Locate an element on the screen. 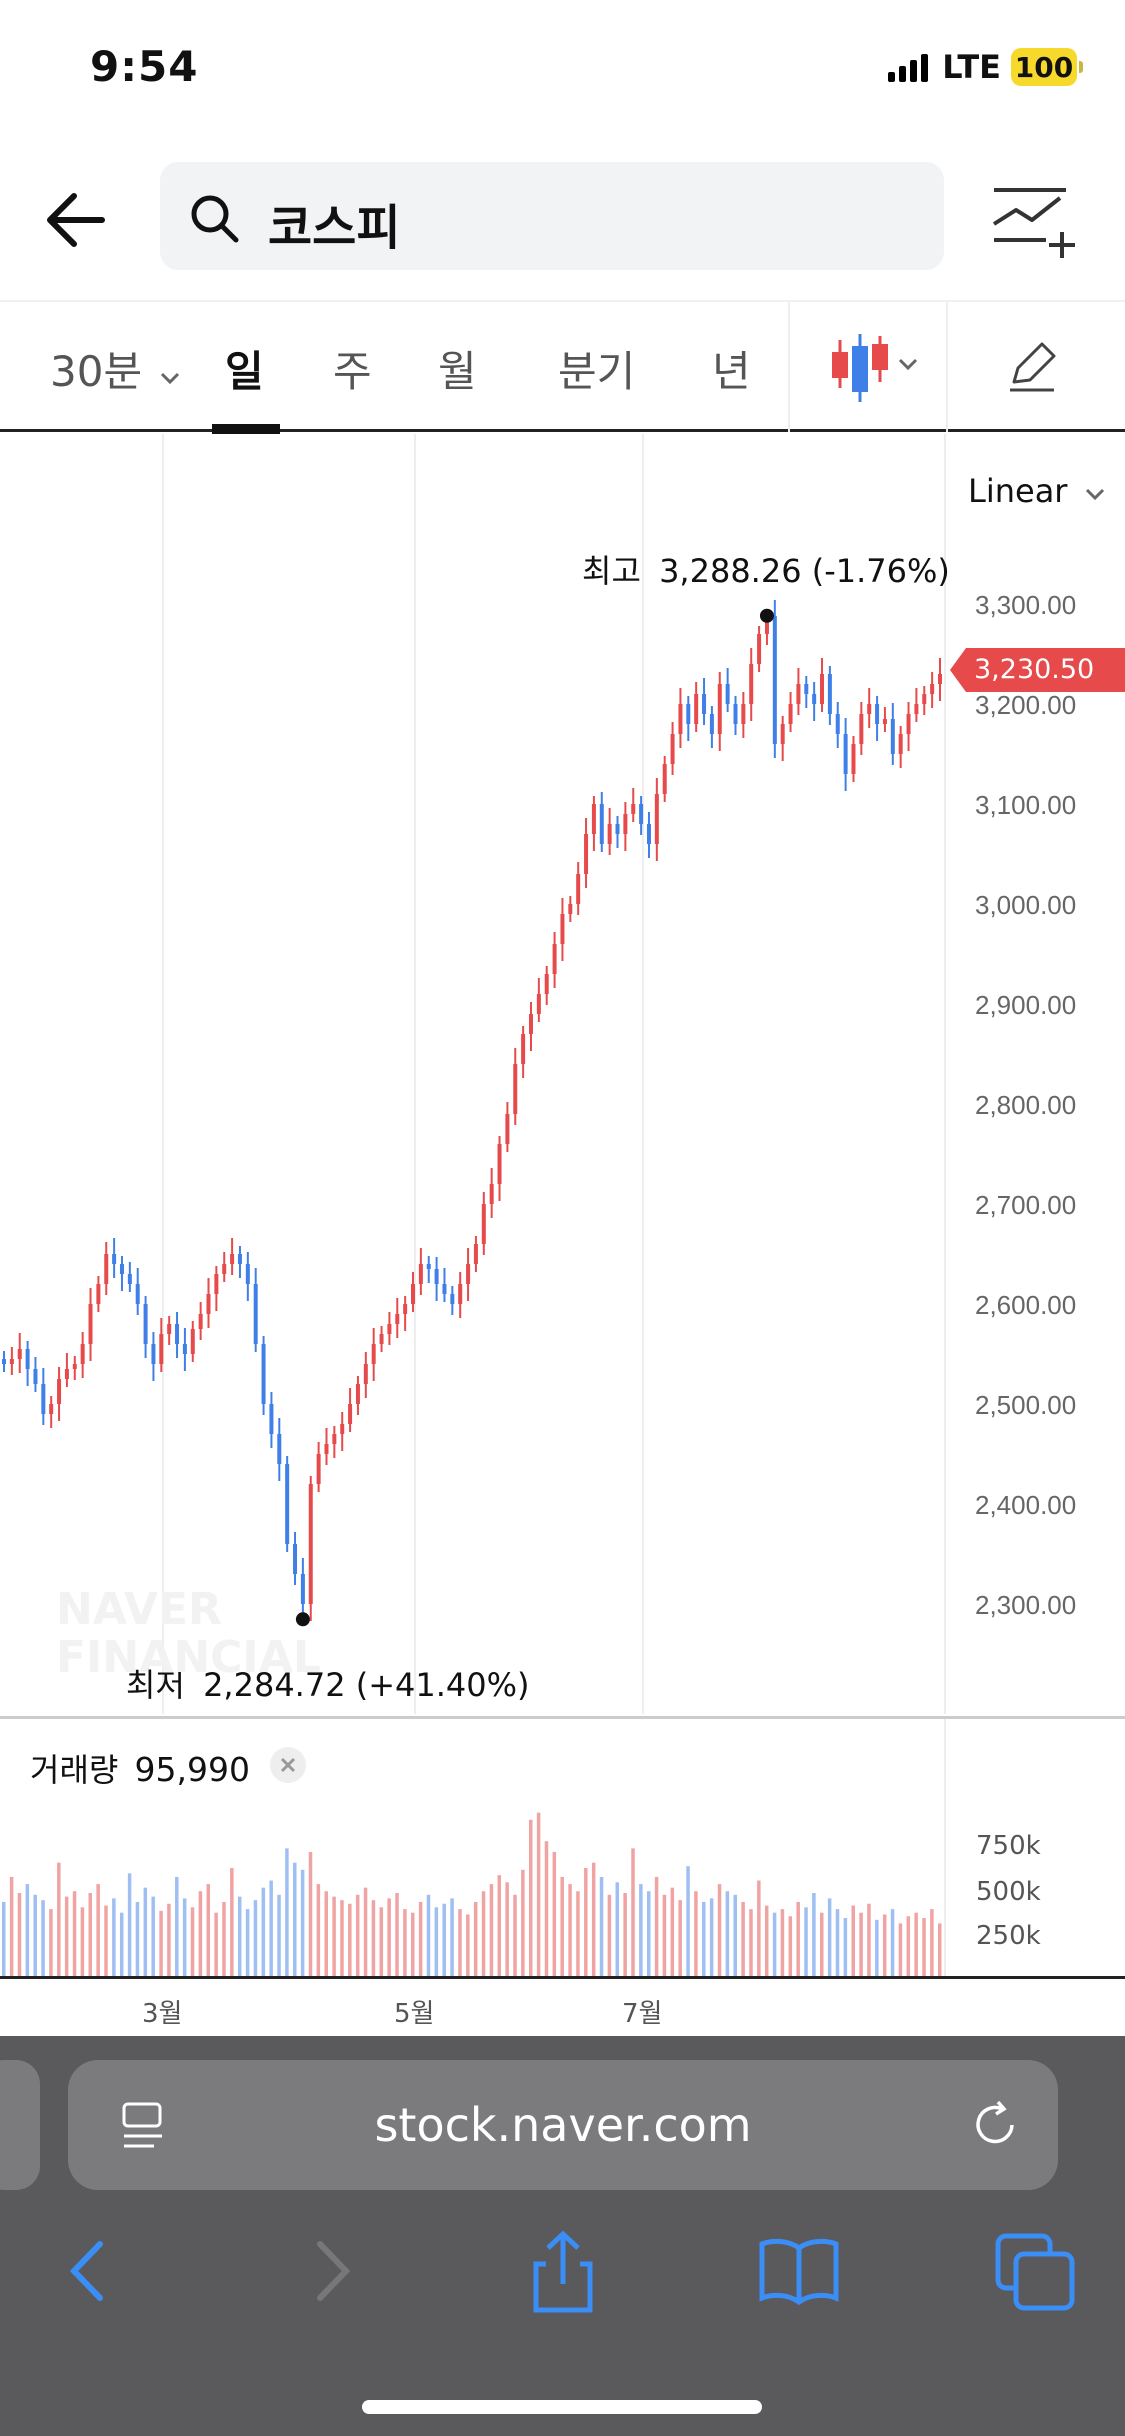  high-marker is located at coordinates (766, 615).